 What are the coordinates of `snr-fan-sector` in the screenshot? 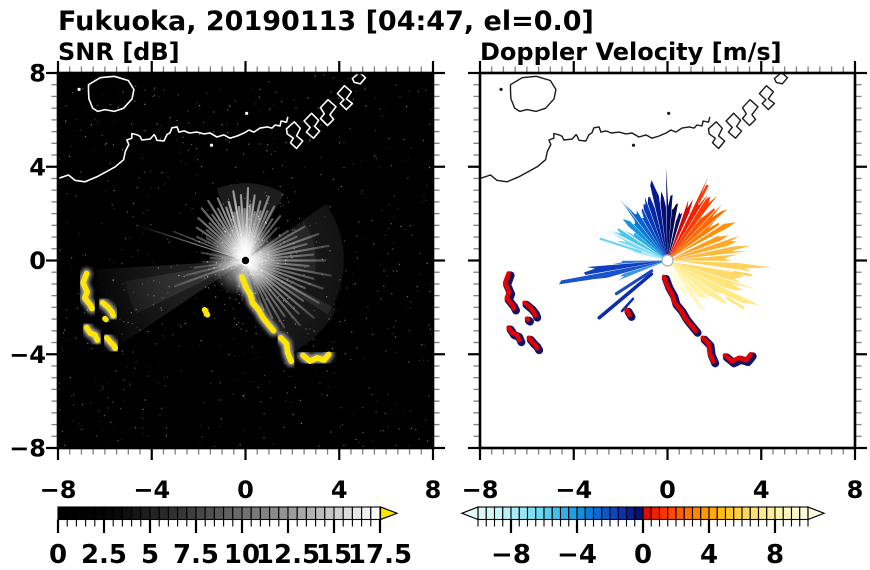 It's located at (170, 302).